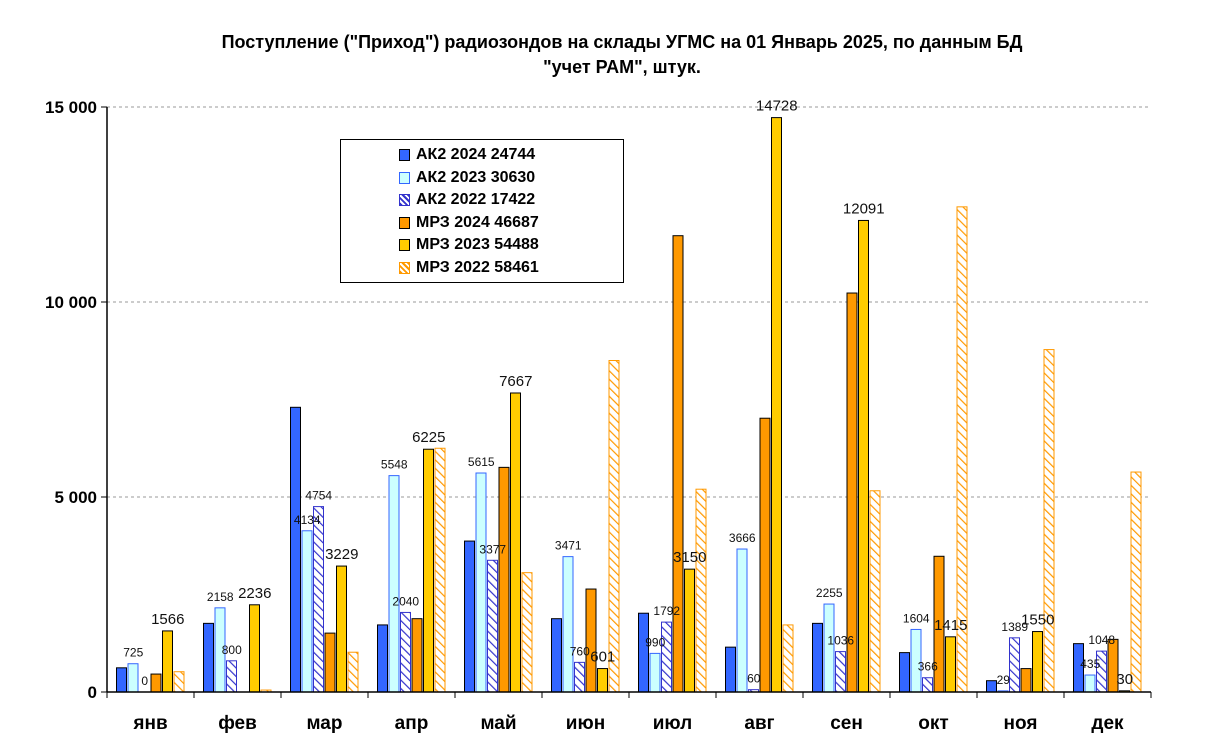 This screenshot has height=755, width=1213. What do you see at coordinates (602, 657) in the screenshot?
I see `data-label: 601` at bounding box center [602, 657].